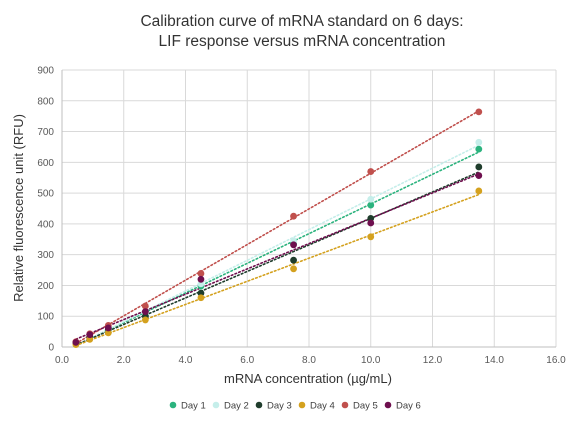  Describe the element at coordinates (124, 360) in the screenshot. I see `x-tick-label: 2.0` at that location.